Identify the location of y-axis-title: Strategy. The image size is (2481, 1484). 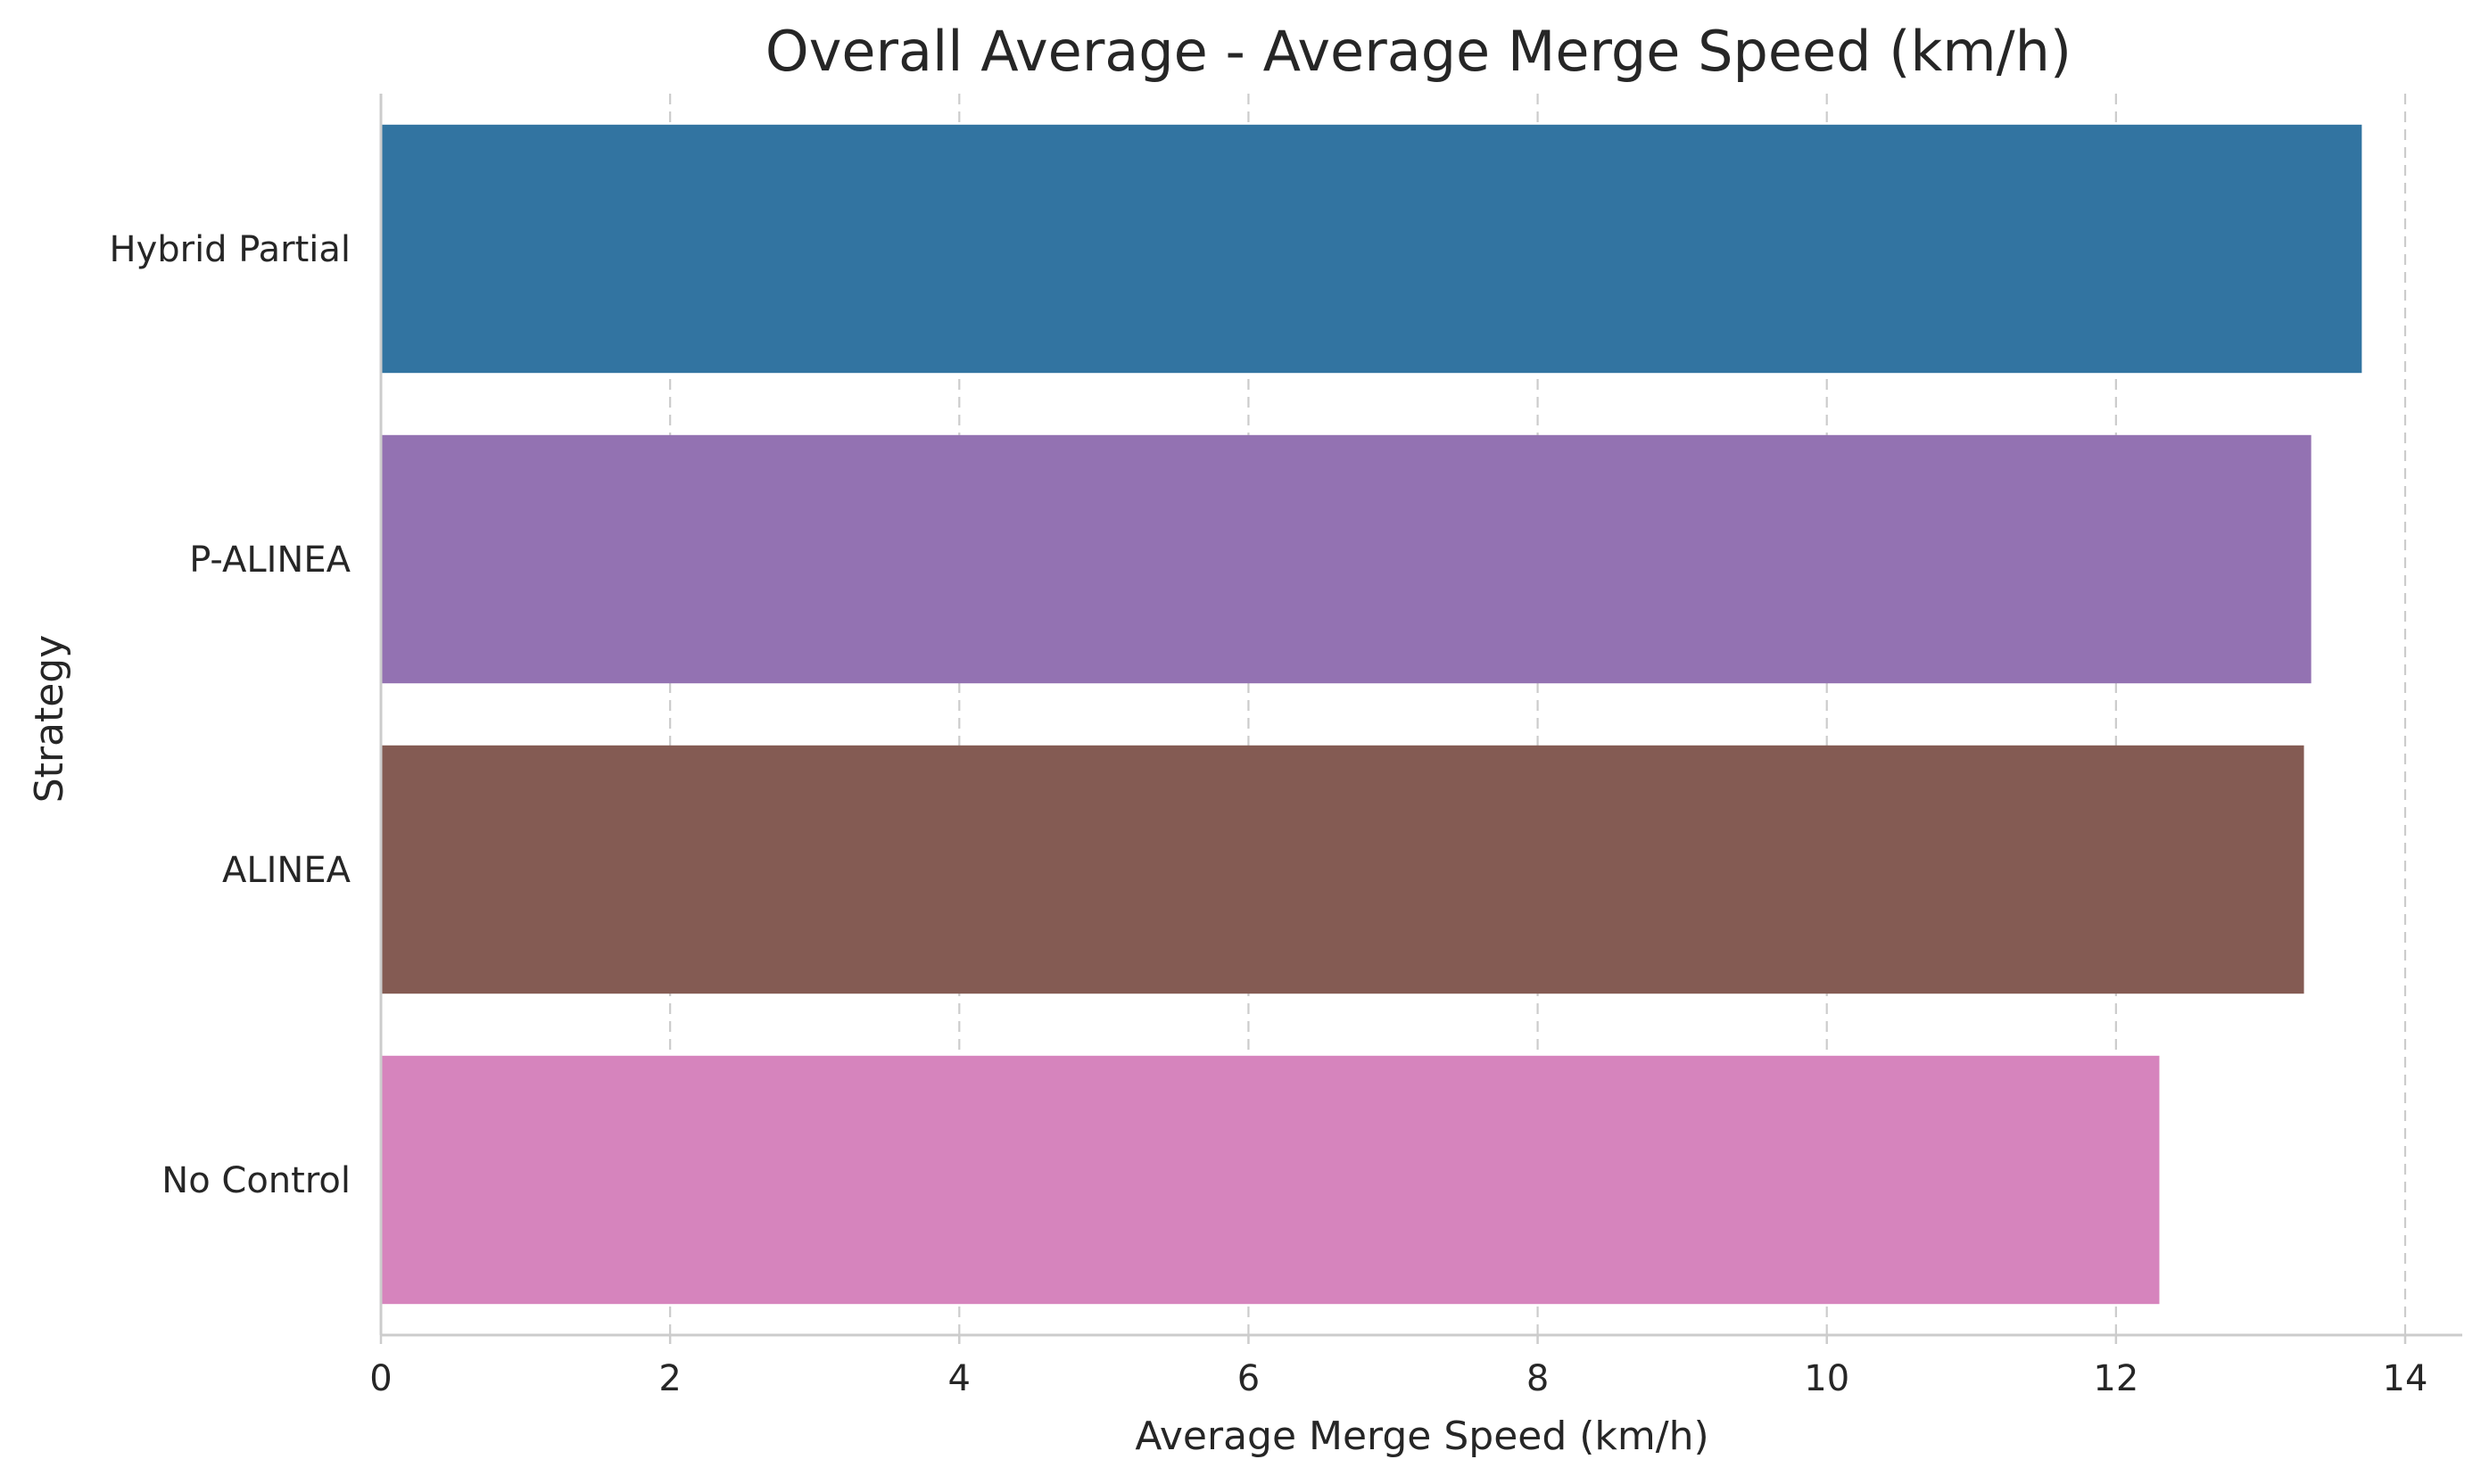
(49, 719).